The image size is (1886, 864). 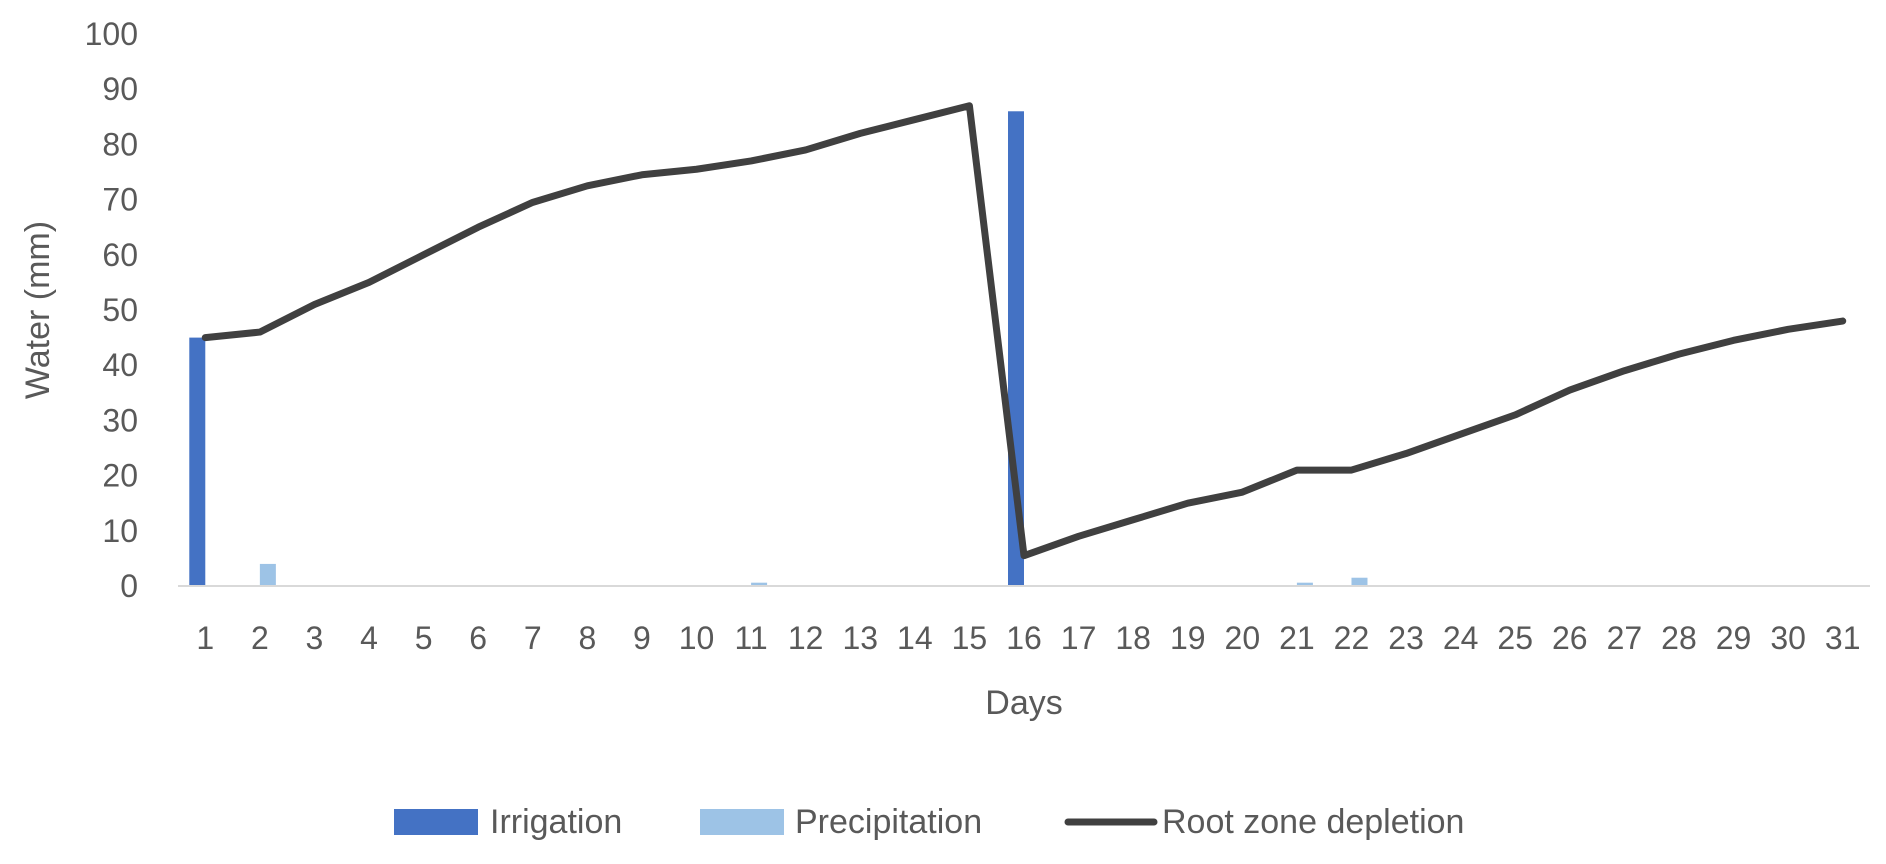 What do you see at coordinates (750, 638) in the screenshot?
I see `x-tick-label: 11` at bounding box center [750, 638].